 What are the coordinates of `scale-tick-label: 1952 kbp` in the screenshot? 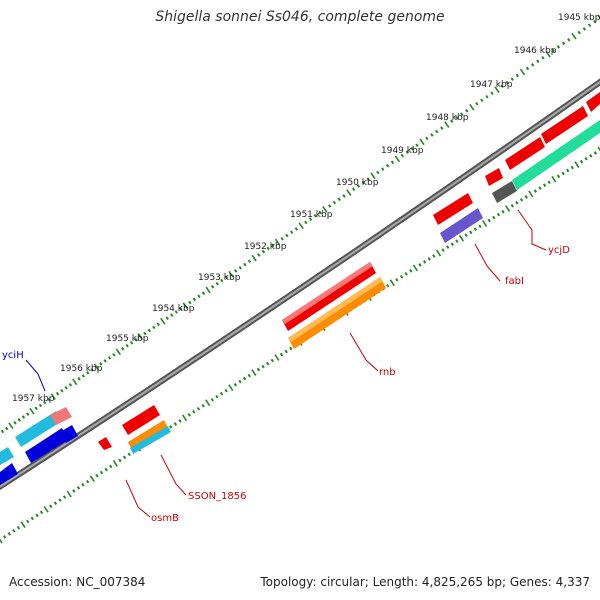 It's located at (265, 247).